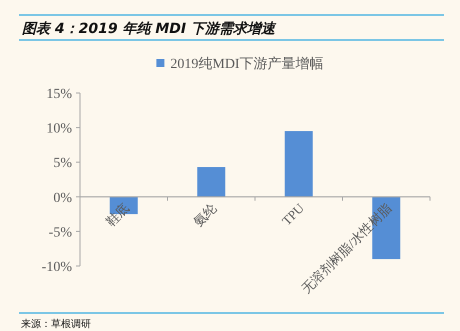  I want to click on y-tick-label: 5%, so click(62, 164).